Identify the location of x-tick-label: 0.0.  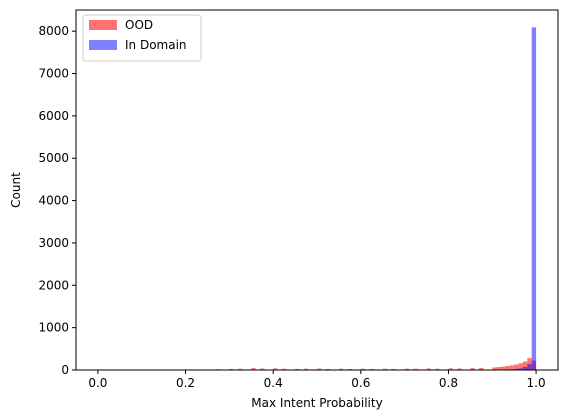
(97, 383).